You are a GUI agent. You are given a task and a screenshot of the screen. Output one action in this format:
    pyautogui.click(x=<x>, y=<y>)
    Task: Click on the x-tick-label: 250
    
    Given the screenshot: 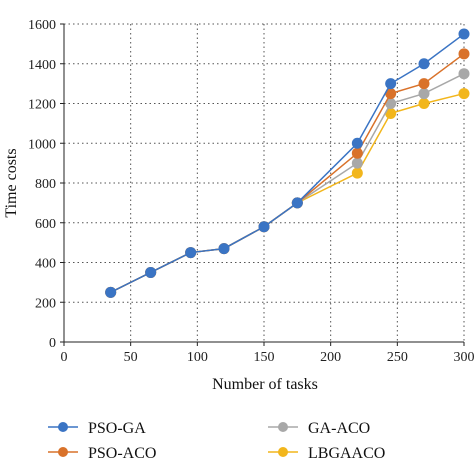 What is the action you would take?
    pyautogui.click(x=397, y=357)
    